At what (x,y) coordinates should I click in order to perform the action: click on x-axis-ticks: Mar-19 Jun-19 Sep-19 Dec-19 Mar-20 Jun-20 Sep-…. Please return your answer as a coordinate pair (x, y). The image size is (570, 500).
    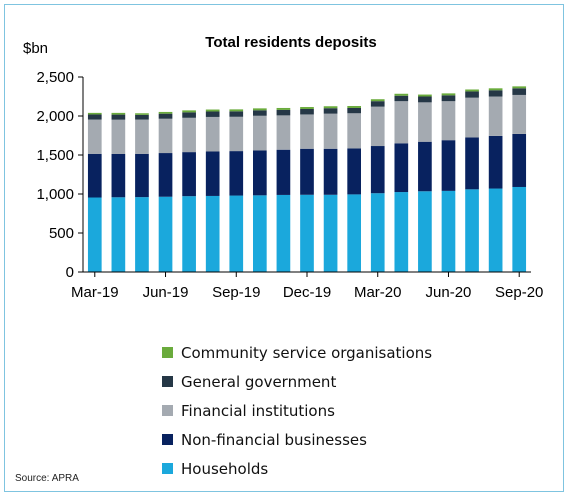
    Looking at the image, I should click on (307, 286).